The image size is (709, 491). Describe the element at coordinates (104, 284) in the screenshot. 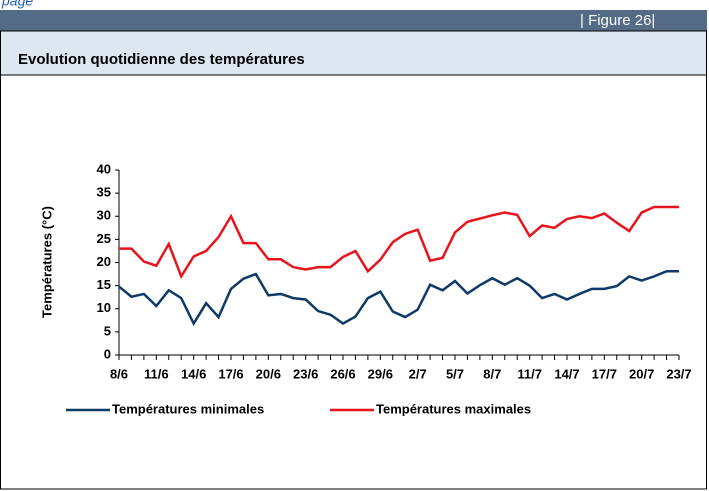

I see `y-tick-label: 15` at that location.